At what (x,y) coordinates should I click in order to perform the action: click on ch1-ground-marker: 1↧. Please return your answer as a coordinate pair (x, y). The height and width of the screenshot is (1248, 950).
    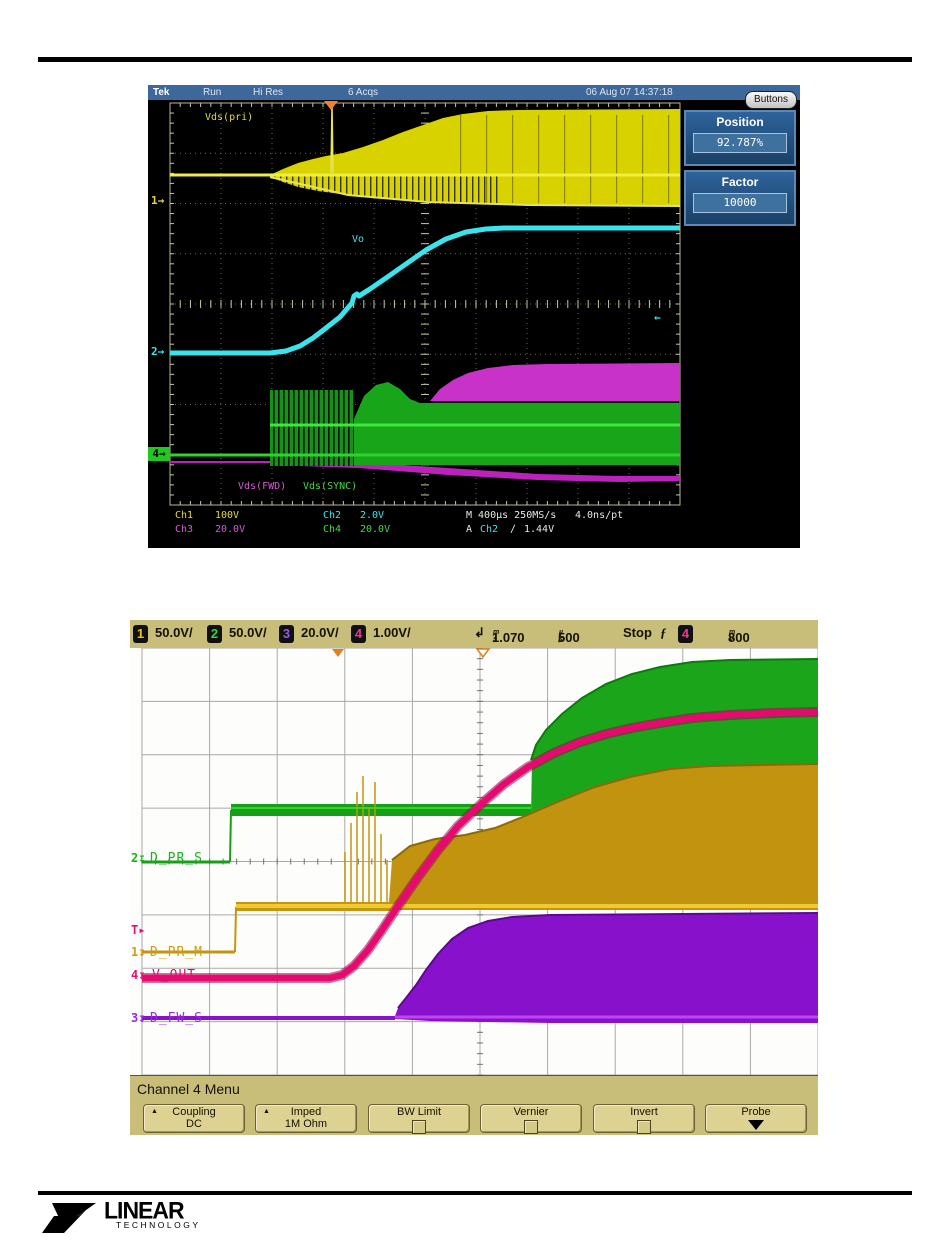
    Looking at the image, I should click on (138, 952).